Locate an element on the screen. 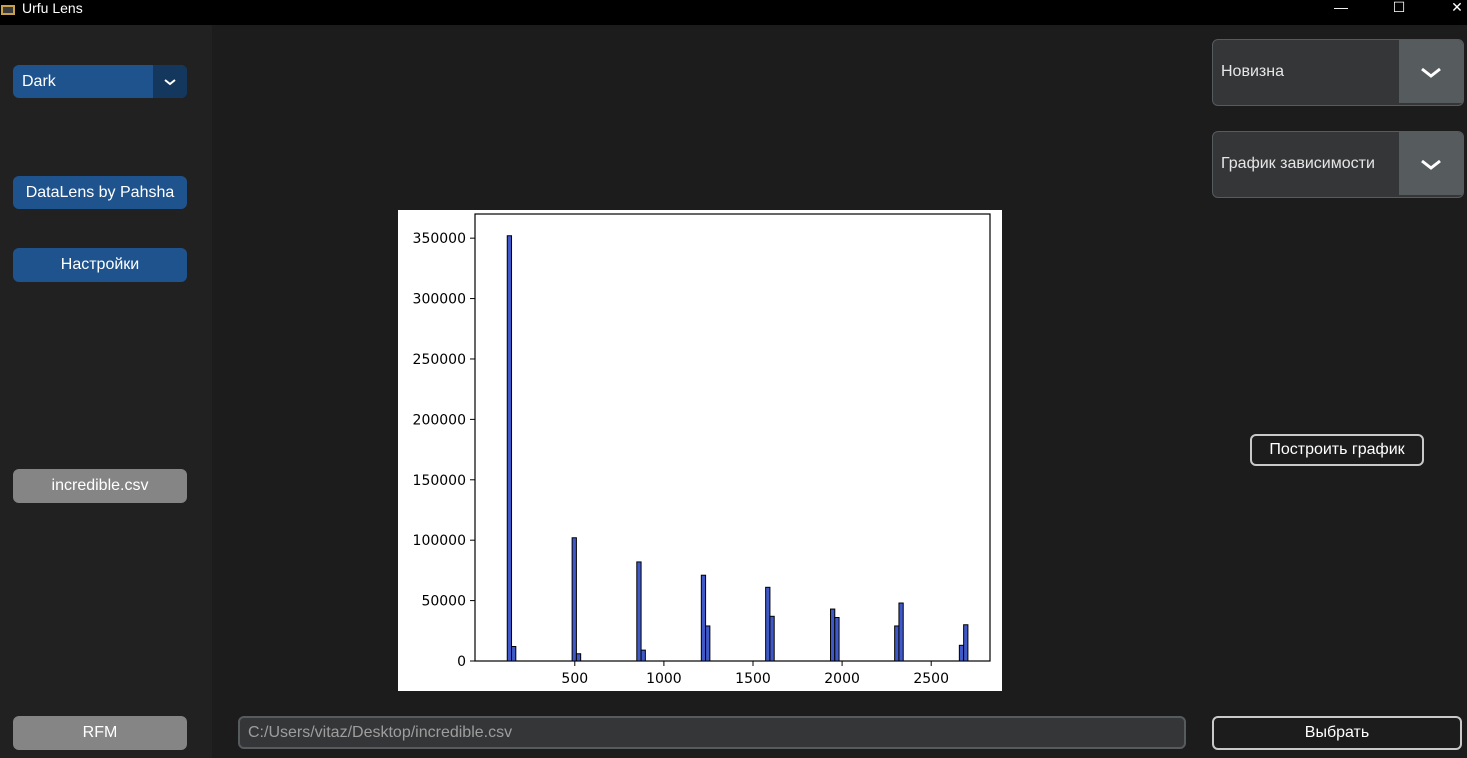 The image size is (1467, 758). title-bar: Urfu Lens — ☐ ✕ is located at coordinates (733, 12).